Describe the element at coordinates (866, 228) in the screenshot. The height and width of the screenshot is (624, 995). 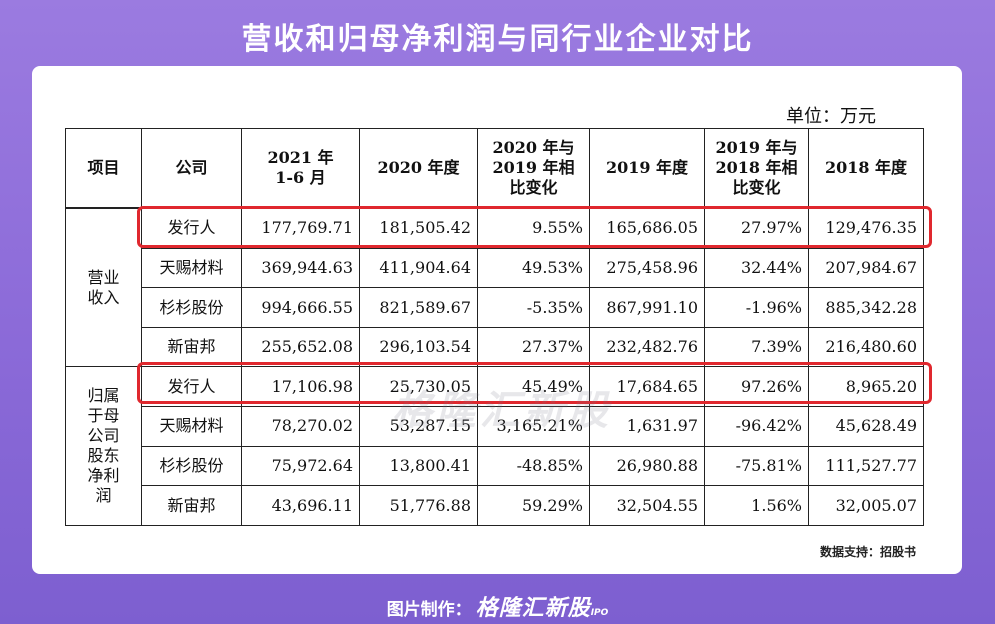
I see `value-cell: 129,476.35` at that location.